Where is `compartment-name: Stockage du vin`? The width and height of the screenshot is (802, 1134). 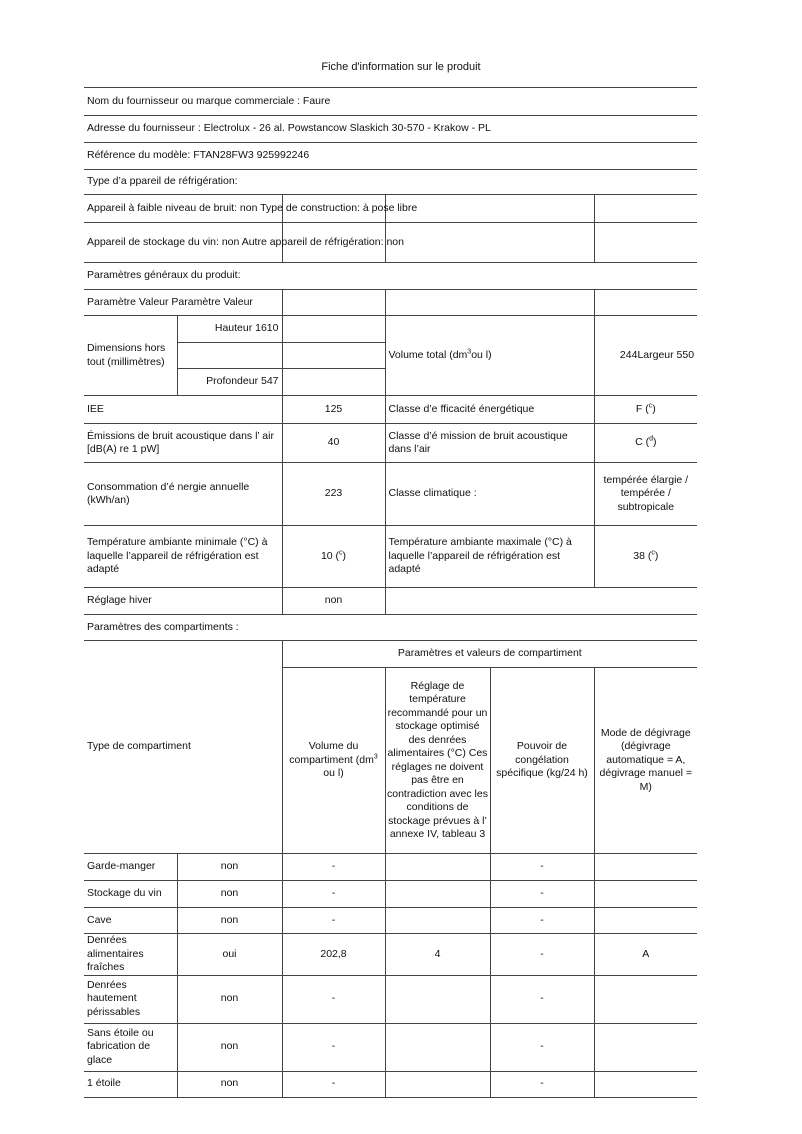
compartment-name: Stockage du vin is located at coordinates (131, 894).